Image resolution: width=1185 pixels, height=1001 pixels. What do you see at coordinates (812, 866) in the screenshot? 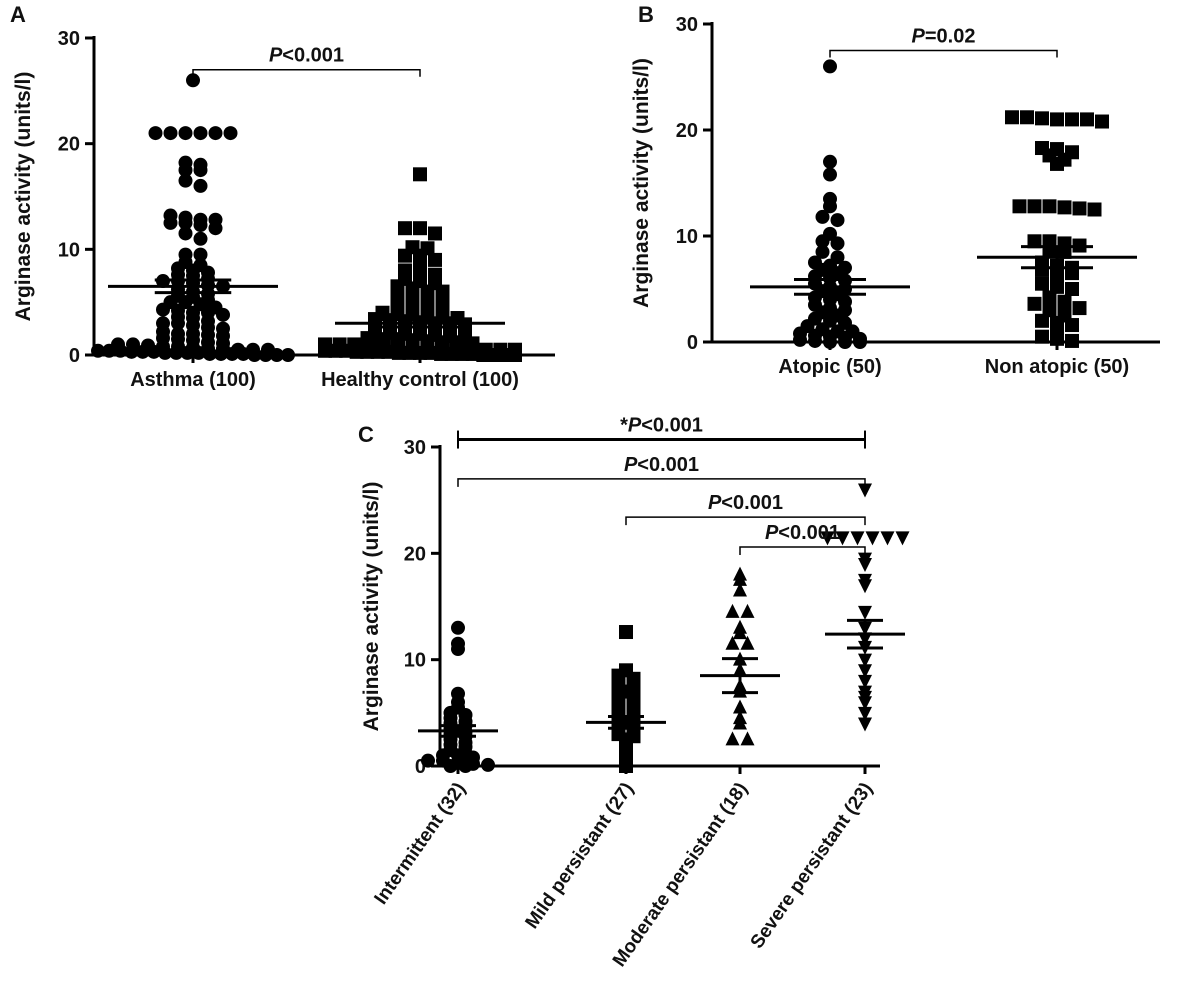
I see `x-category-label: Severe persistant (23)` at bounding box center [812, 866].